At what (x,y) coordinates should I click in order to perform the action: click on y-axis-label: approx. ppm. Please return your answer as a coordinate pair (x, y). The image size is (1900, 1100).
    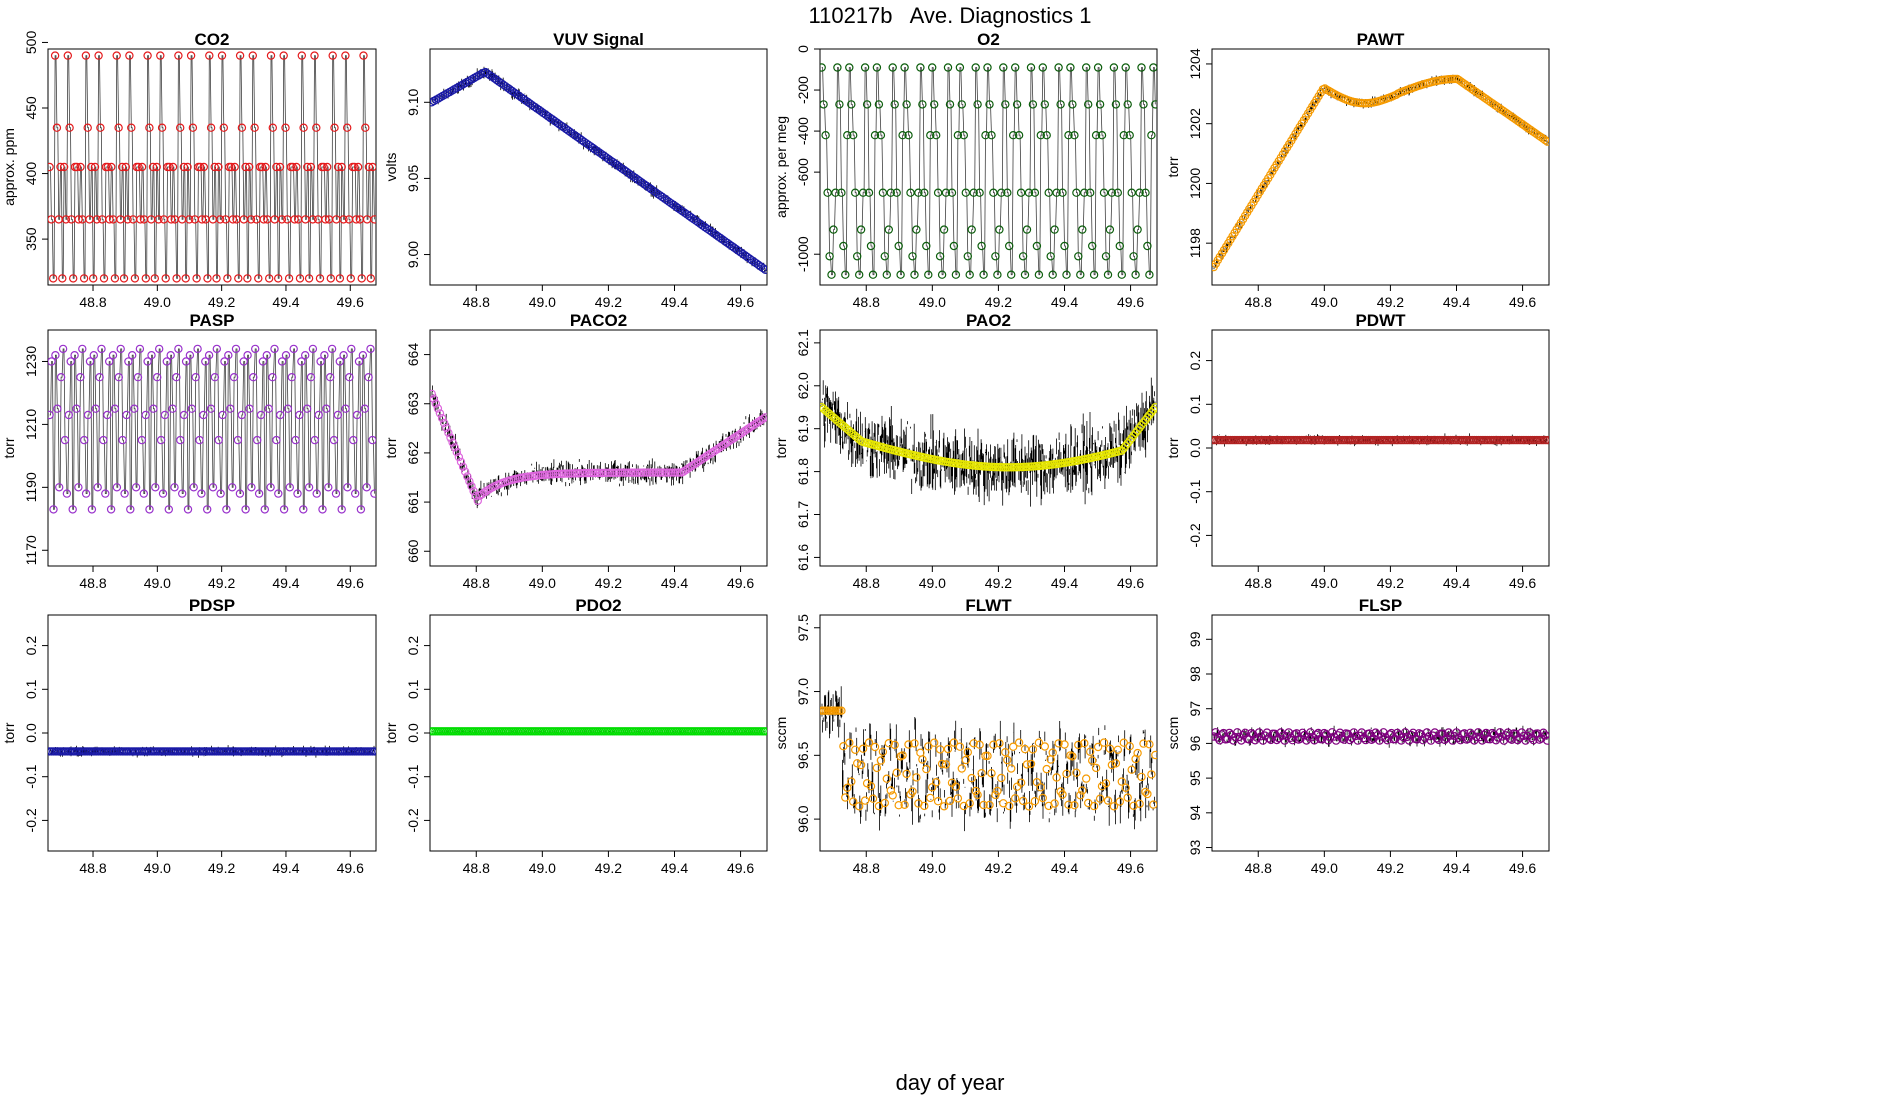
    Looking at the image, I should click on (9, 167).